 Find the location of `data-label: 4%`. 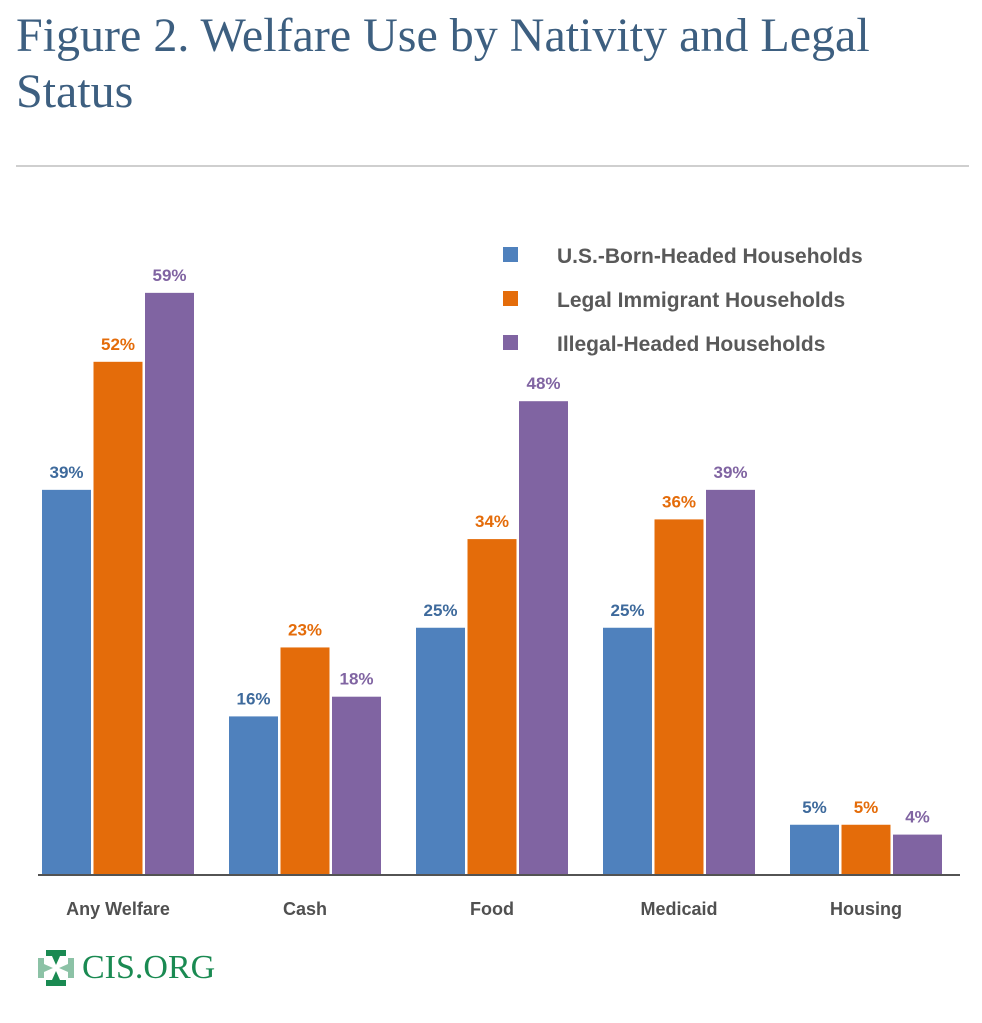

data-label: 4% is located at coordinates (917, 817).